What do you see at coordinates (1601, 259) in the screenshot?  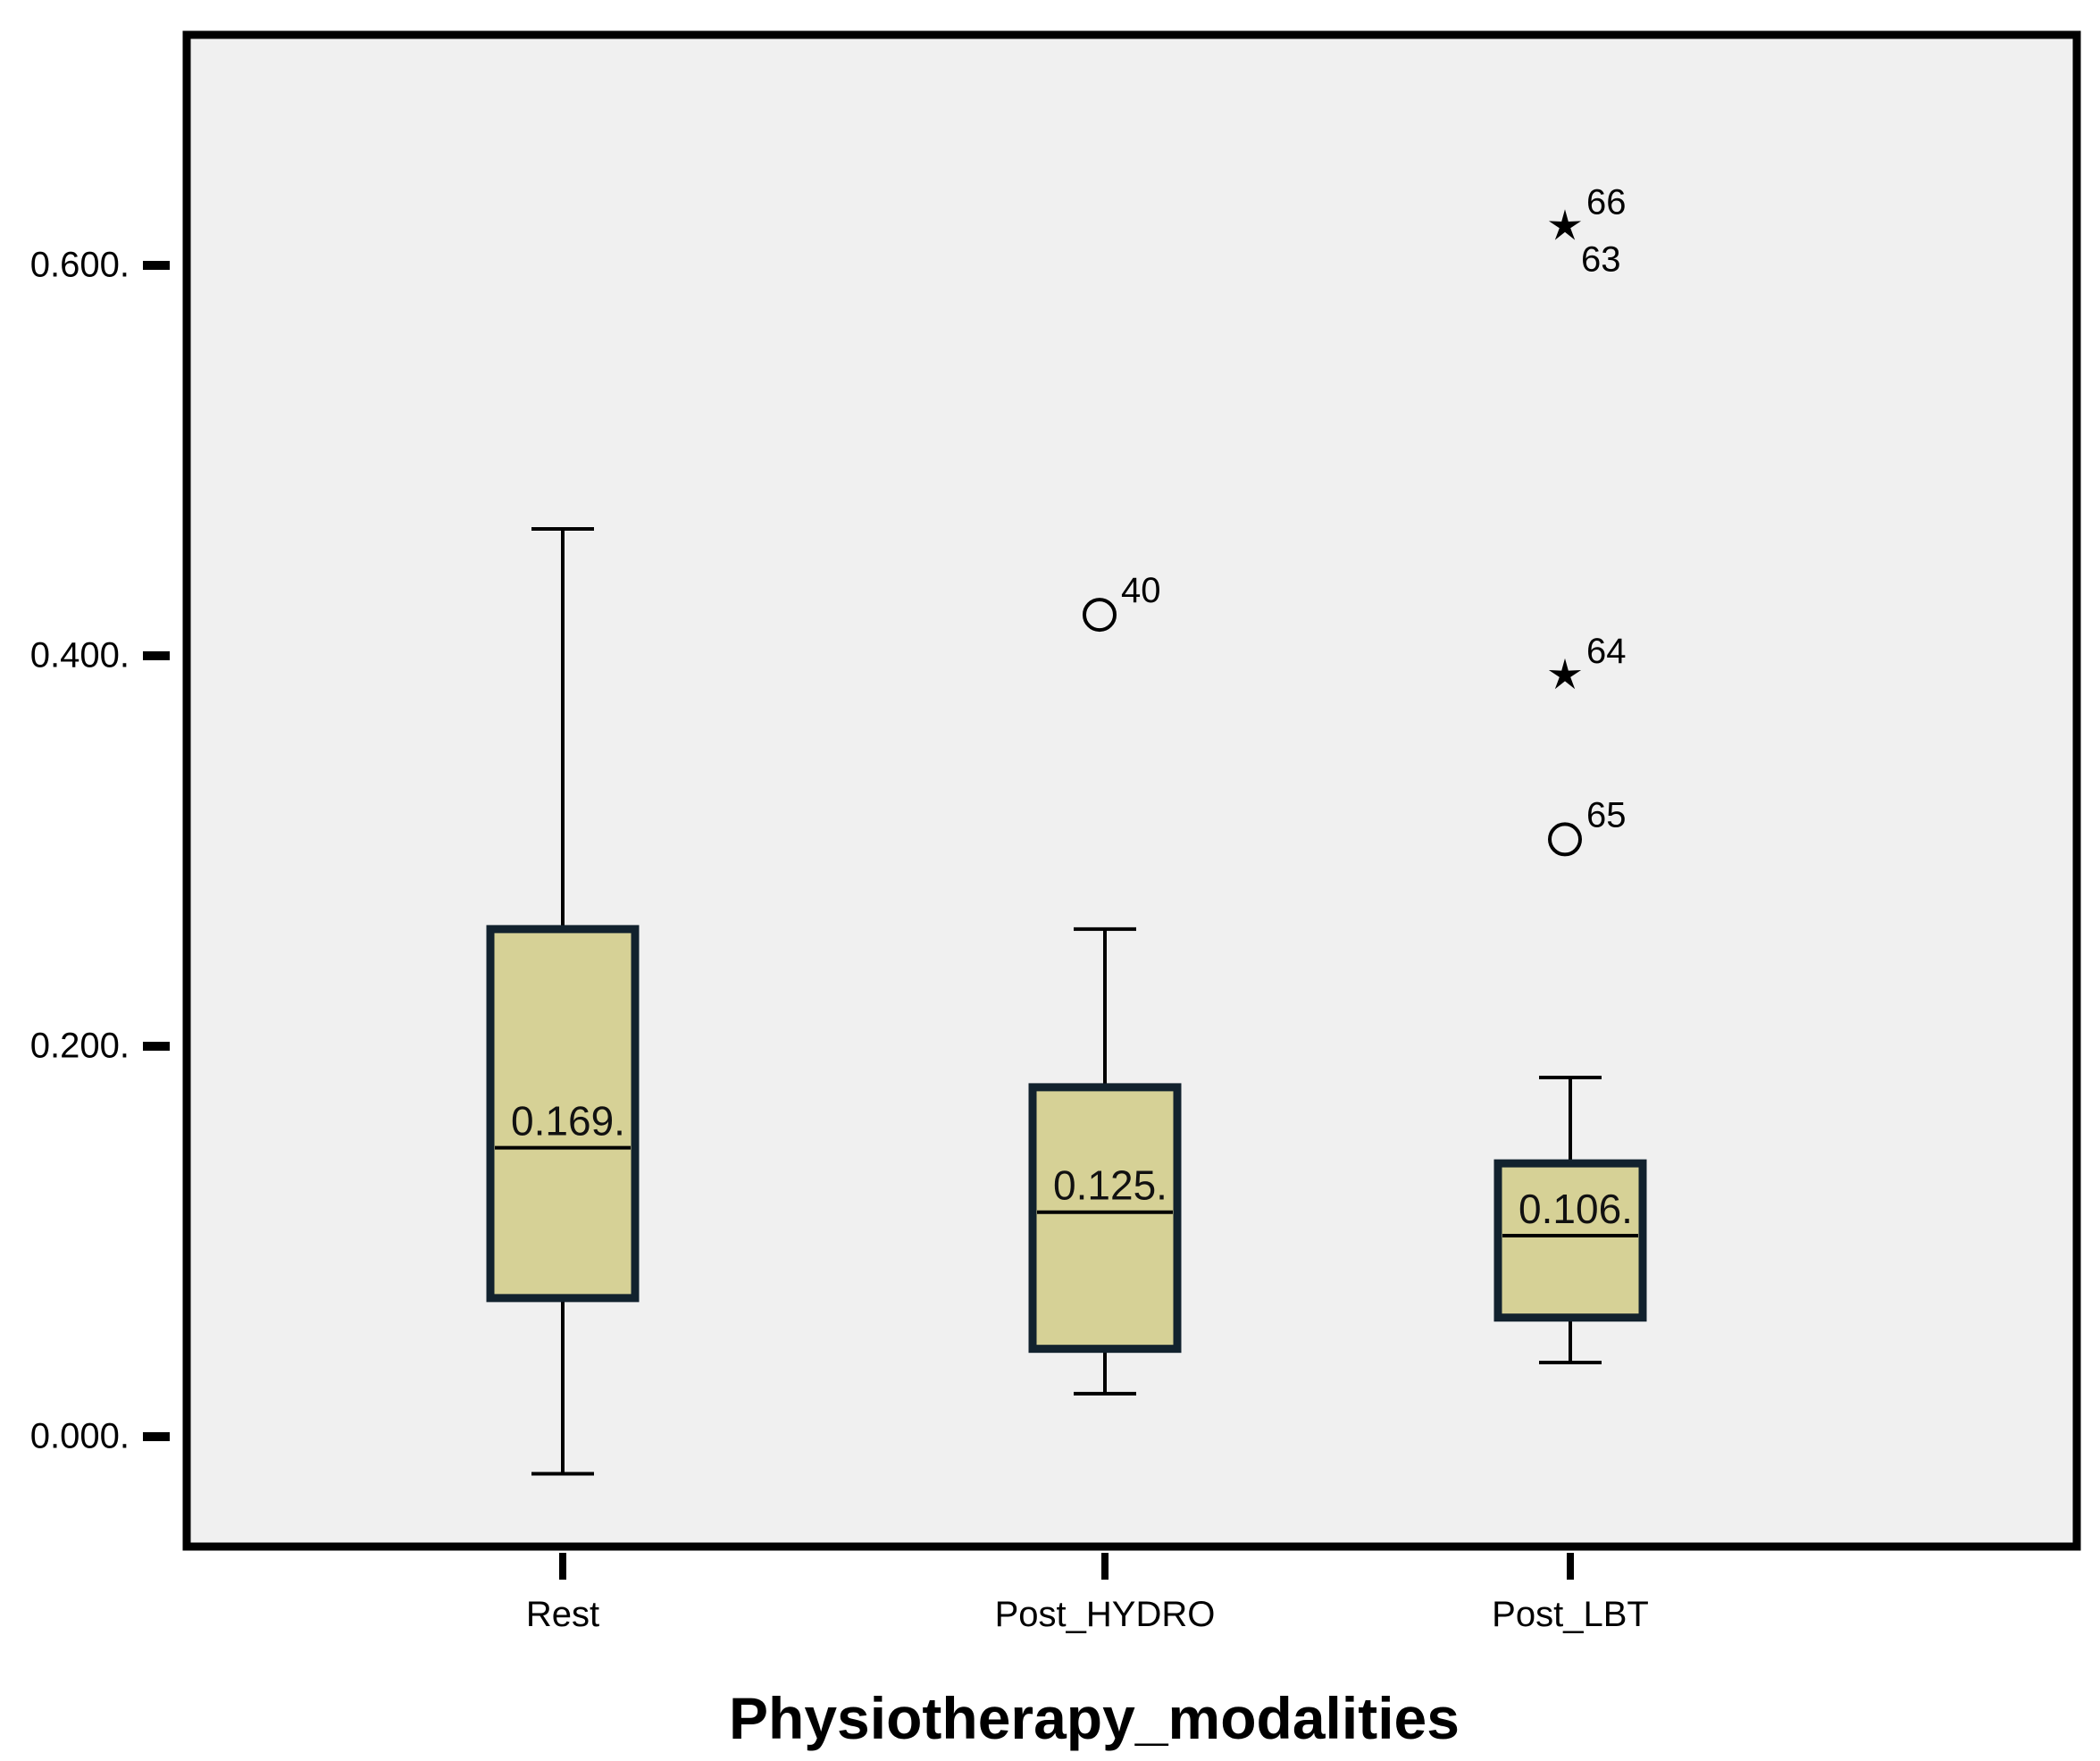 I see `outlier-case-label: 63` at bounding box center [1601, 259].